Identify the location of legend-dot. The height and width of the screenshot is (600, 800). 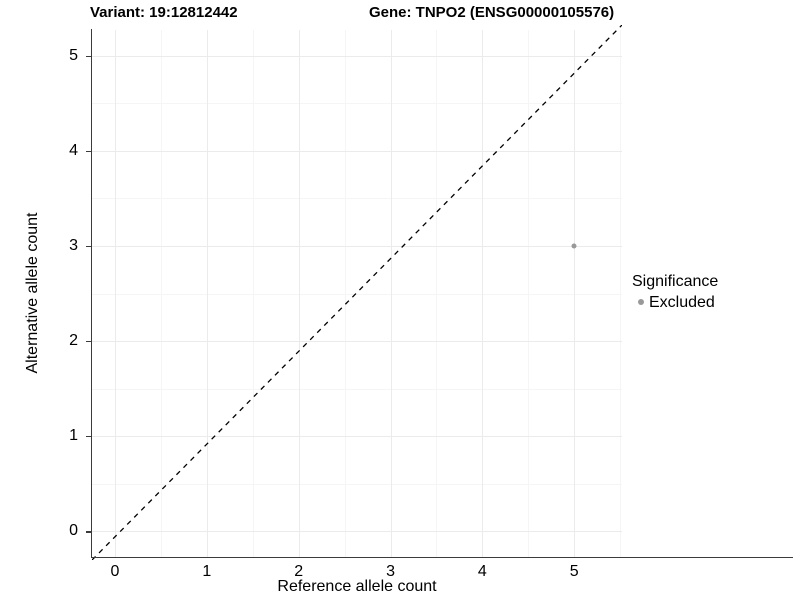
(640, 302).